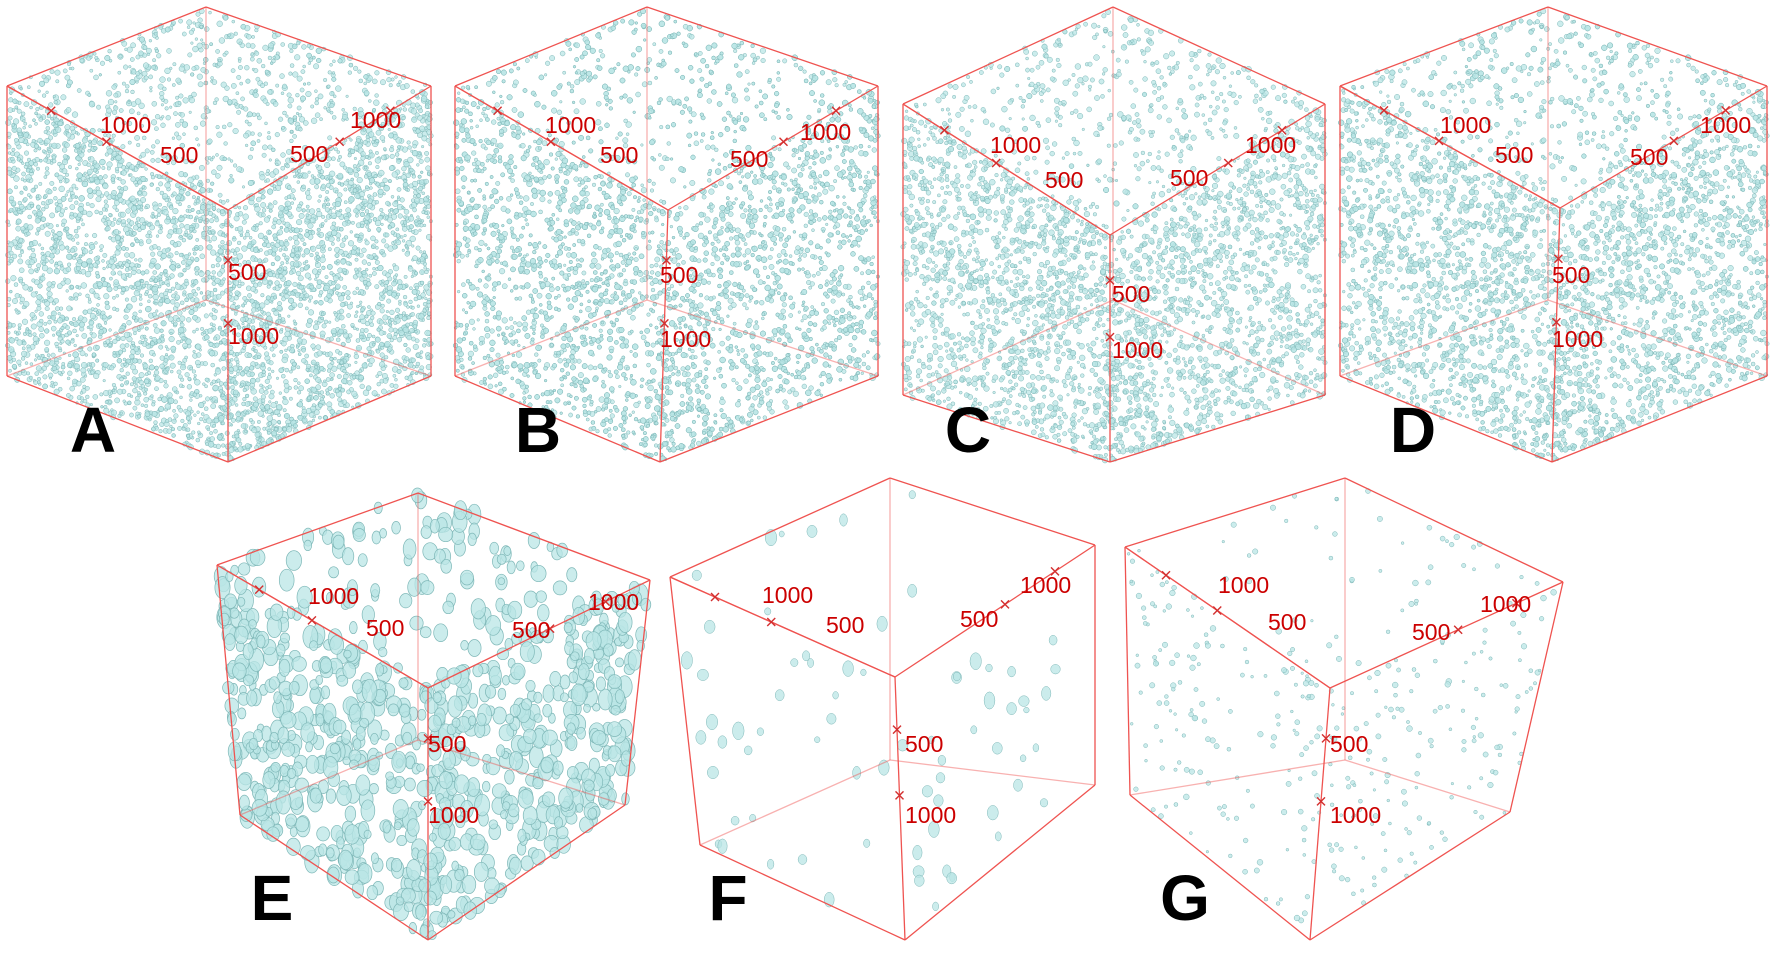  I want to click on panel-letter: E, so click(272, 898).